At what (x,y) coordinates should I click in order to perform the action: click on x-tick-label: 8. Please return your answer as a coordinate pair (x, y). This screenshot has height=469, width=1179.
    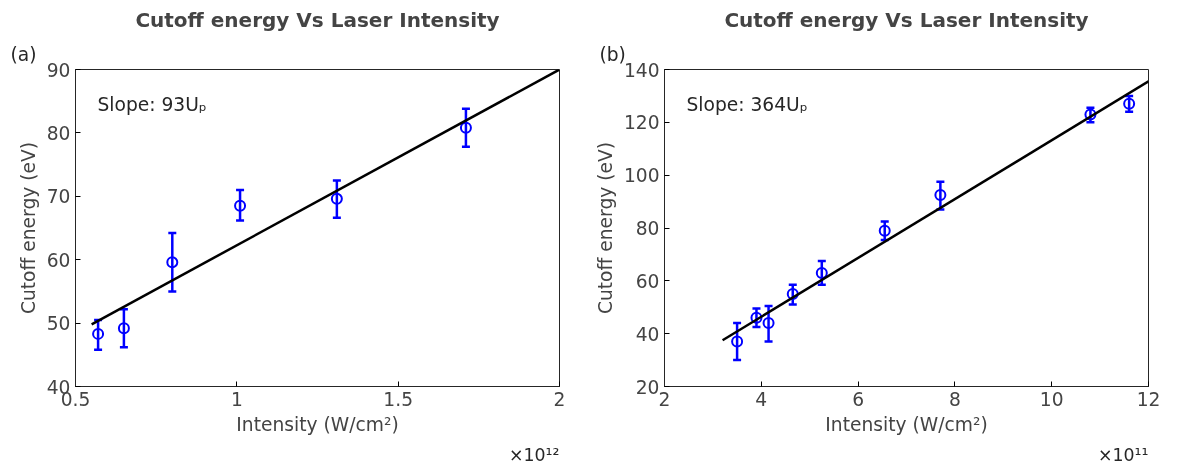
    Looking at the image, I should click on (954, 399).